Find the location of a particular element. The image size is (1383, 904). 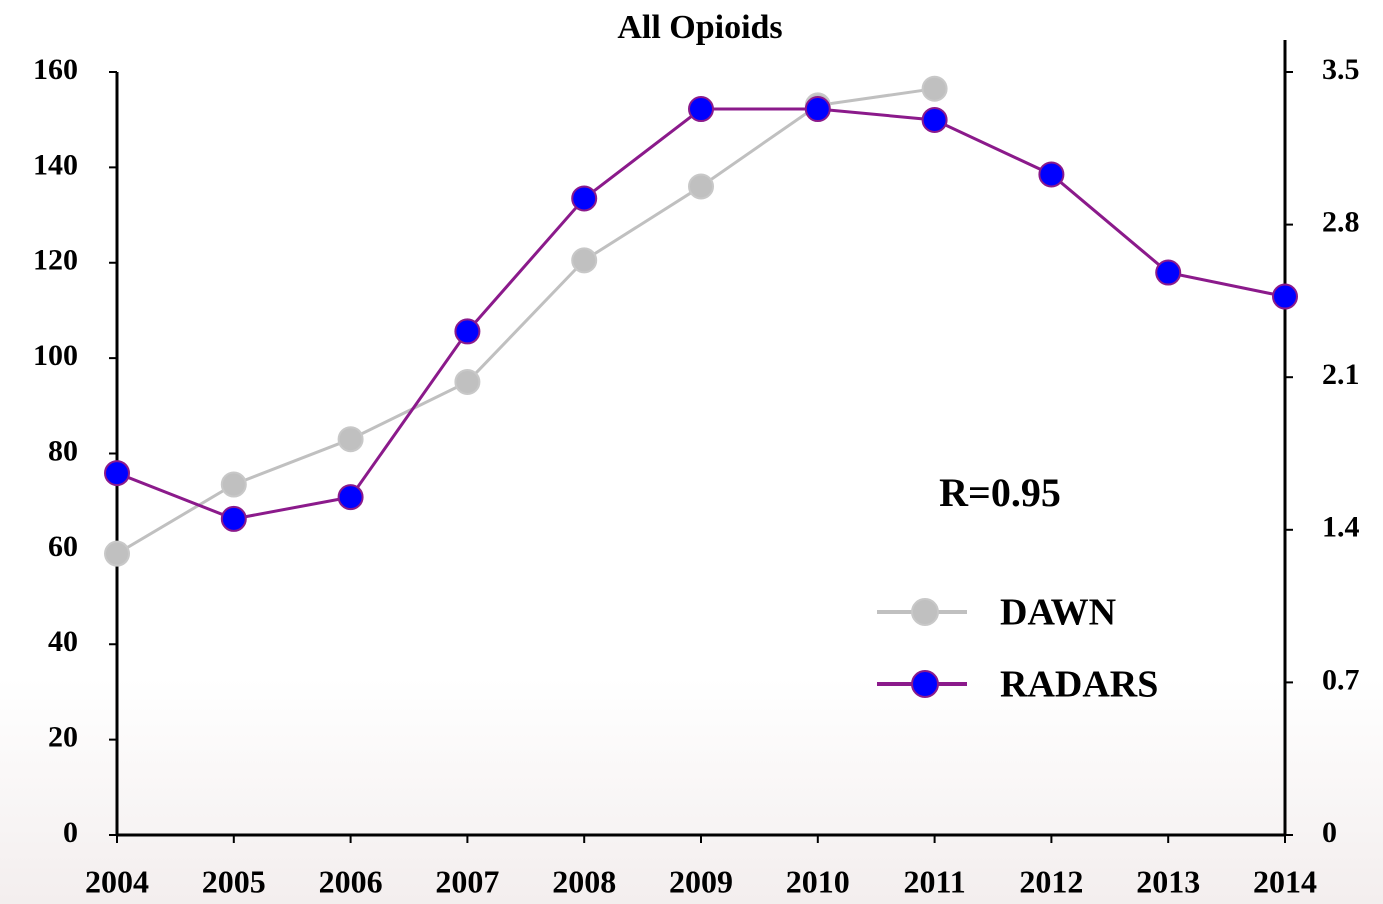

x-tick-label: 2013 is located at coordinates (1168, 881).